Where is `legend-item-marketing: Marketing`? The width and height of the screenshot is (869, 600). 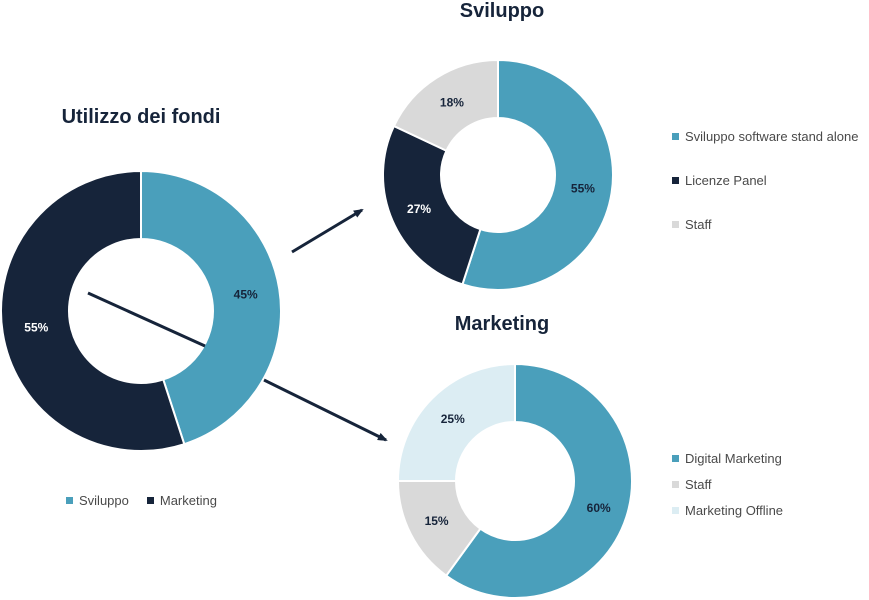 legend-item-marketing: Marketing is located at coordinates (181, 500).